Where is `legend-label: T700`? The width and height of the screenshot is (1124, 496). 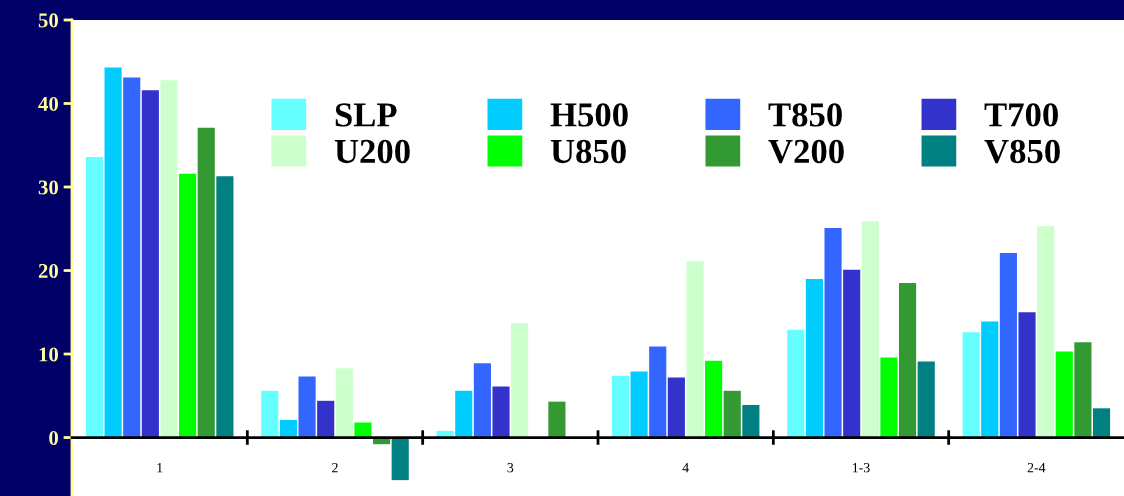
legend-label: T700 is located at coordinates (1021, 115).